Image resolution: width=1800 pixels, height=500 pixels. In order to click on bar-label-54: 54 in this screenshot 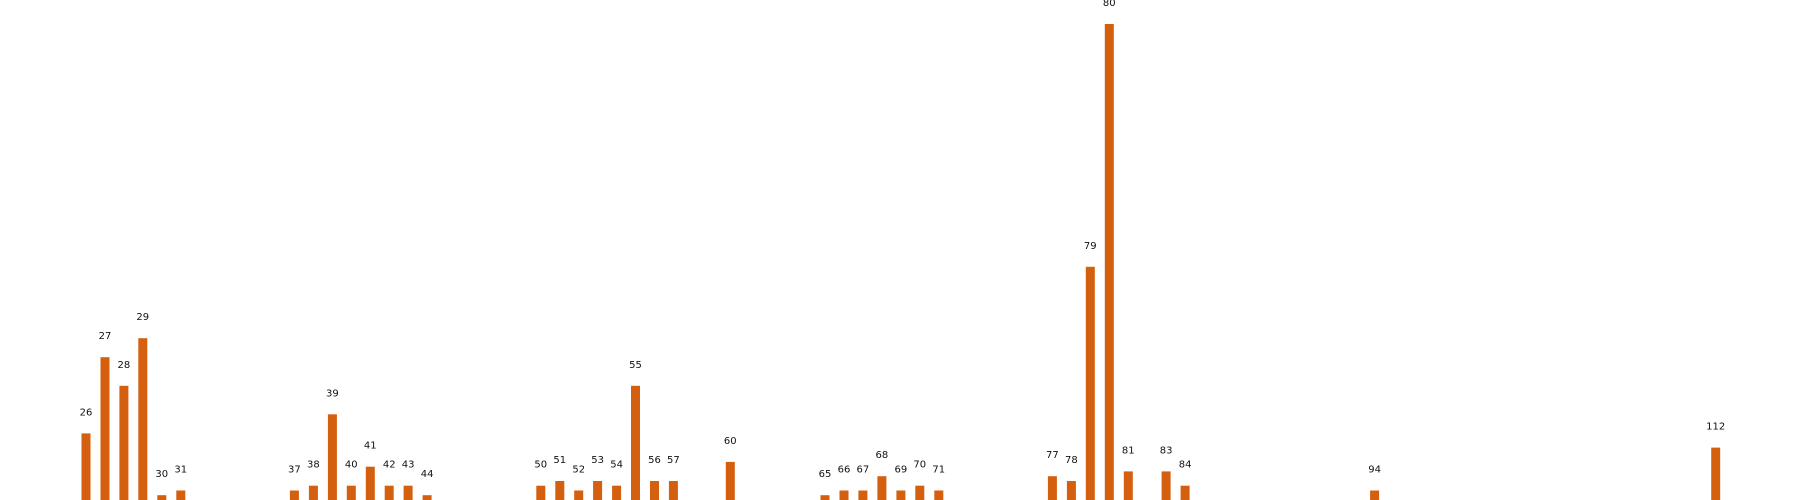, I will do `click(616, 465)`.